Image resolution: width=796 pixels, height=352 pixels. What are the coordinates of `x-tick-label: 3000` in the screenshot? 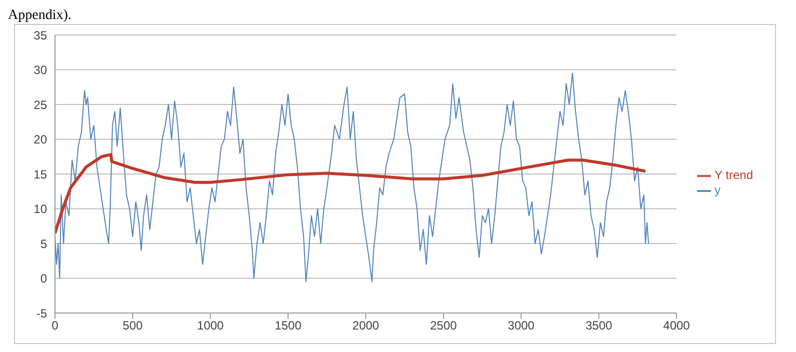 It's located at (521, 325).